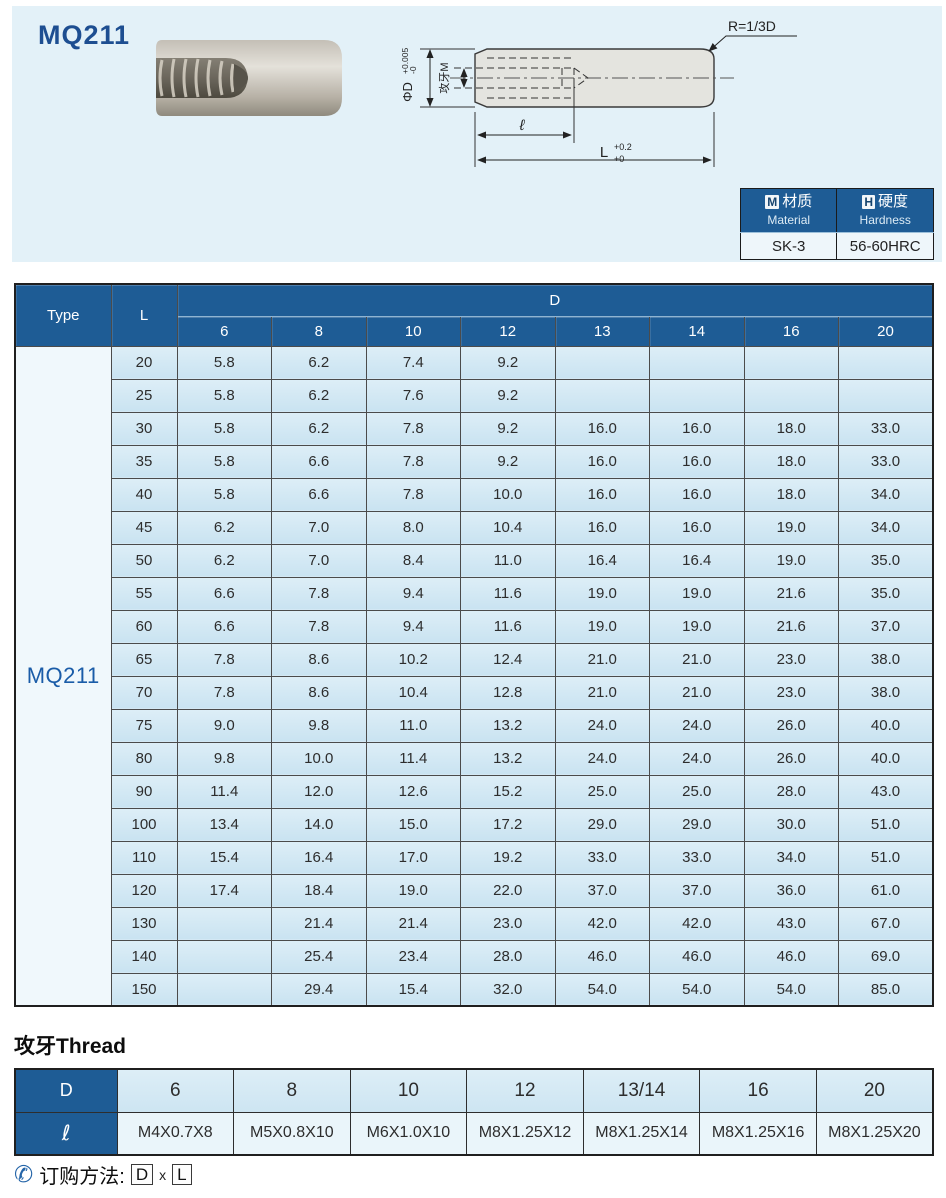 This screenshot has width=946, height=1198. I want to click on l-value-cell: 25, so click(144, 395).